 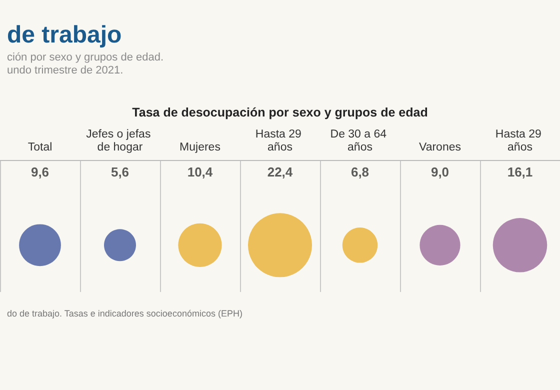 What do you see at coordinates (520, 172) in the screenshot?
I see `data-label: 16,1` at bounding box center [520, 172].